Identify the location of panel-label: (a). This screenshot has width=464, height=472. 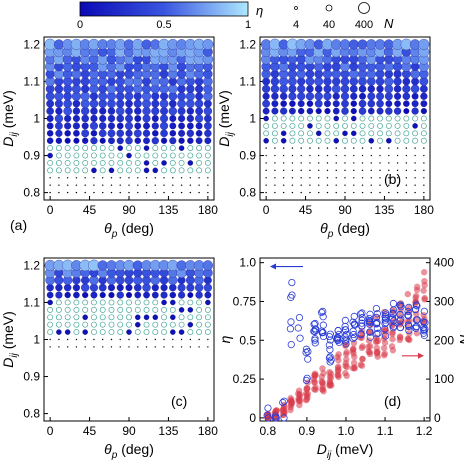
(18, 225).